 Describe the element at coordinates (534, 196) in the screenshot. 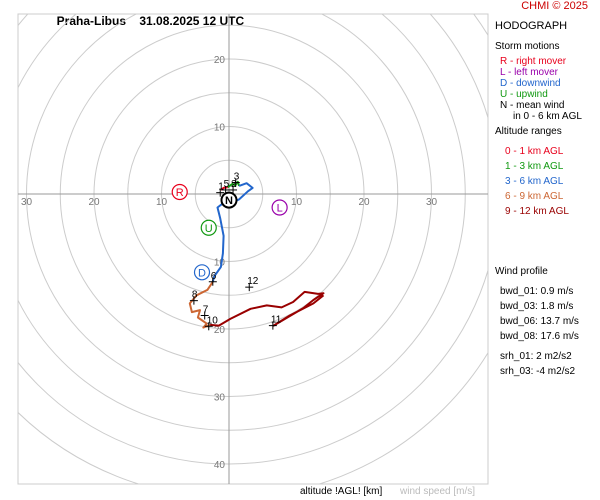

I see `altitude-range-item: 6 - 9 km AGL` at that location.